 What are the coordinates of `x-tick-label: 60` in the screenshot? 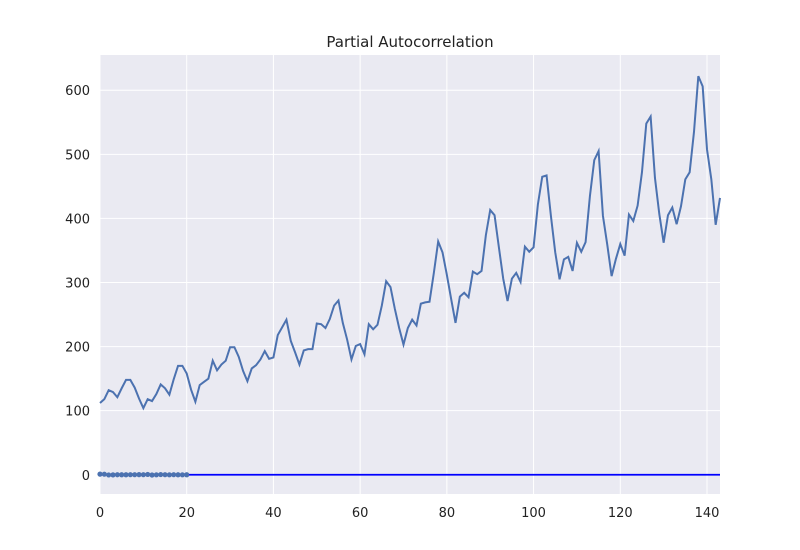 It's located at (360, 513).